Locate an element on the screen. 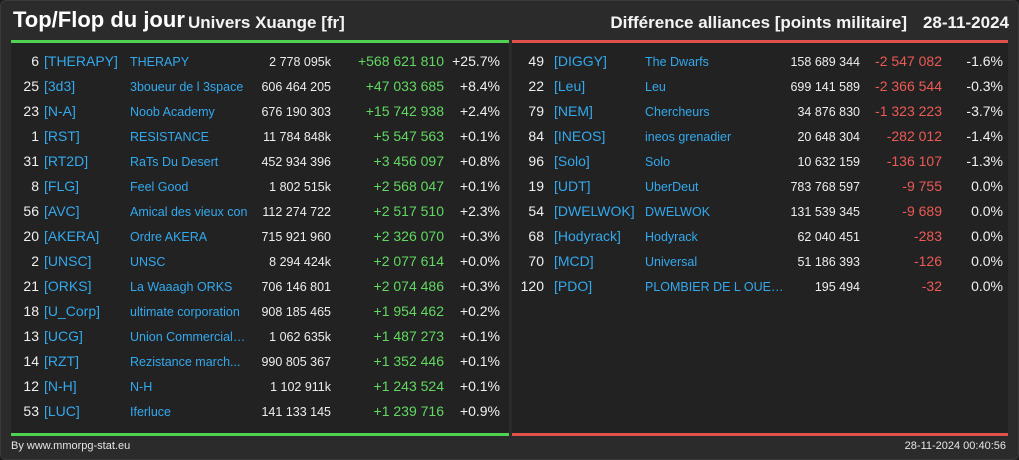 This screenshot has height=460, width=1019. alliance-tag-link: [RZT] is located at coordinates (61, 361).